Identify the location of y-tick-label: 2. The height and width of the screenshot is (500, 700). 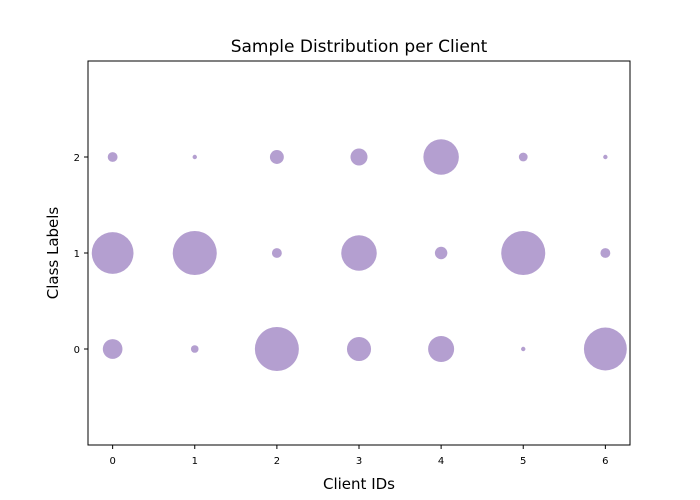
(77, 158).